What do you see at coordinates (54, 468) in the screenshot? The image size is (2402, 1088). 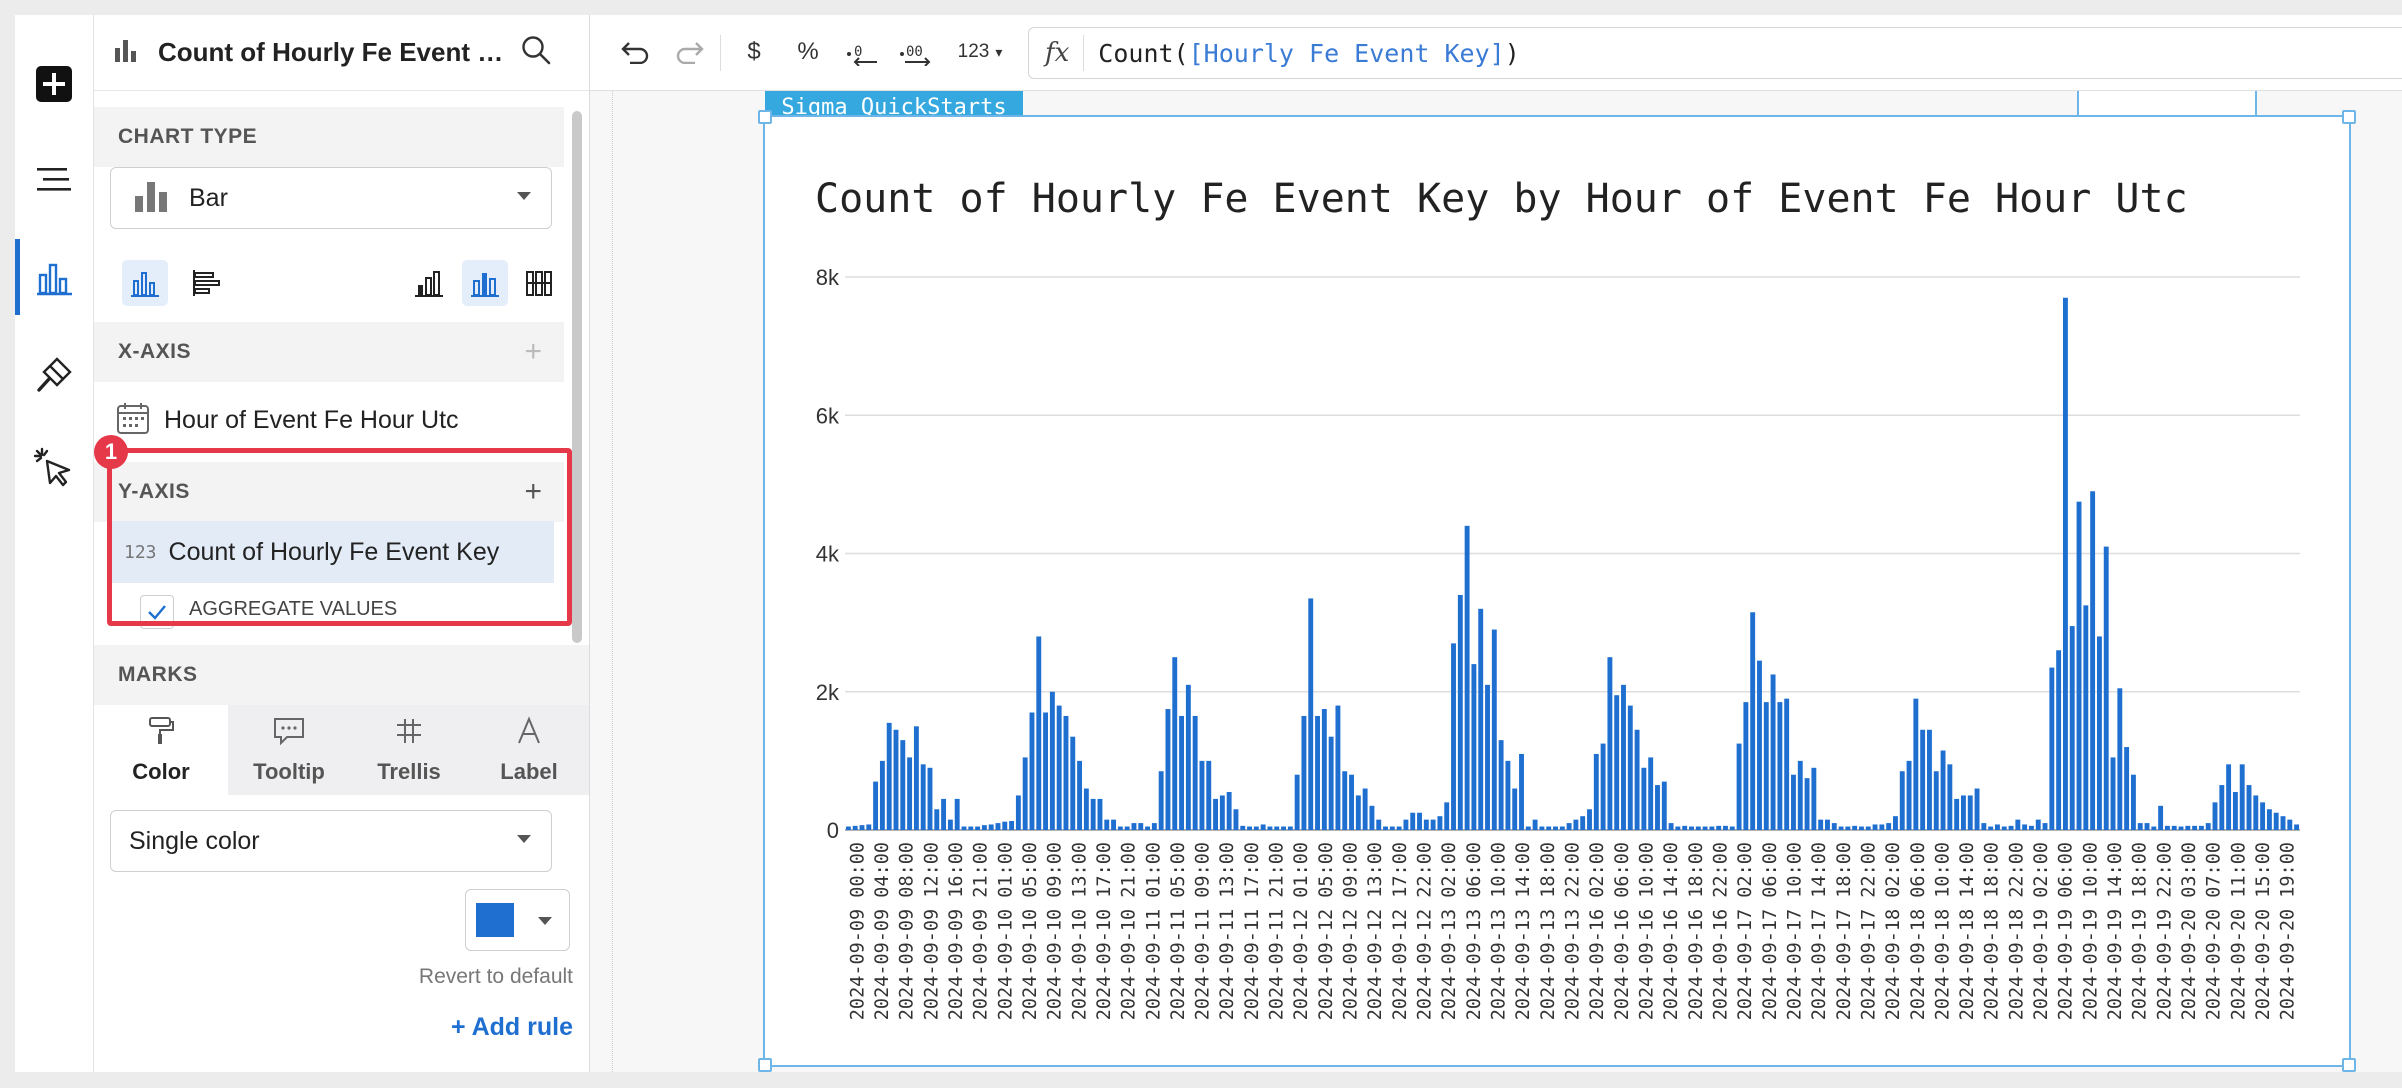 I see `action-cursor-icon` at bounding box center [54, 468].